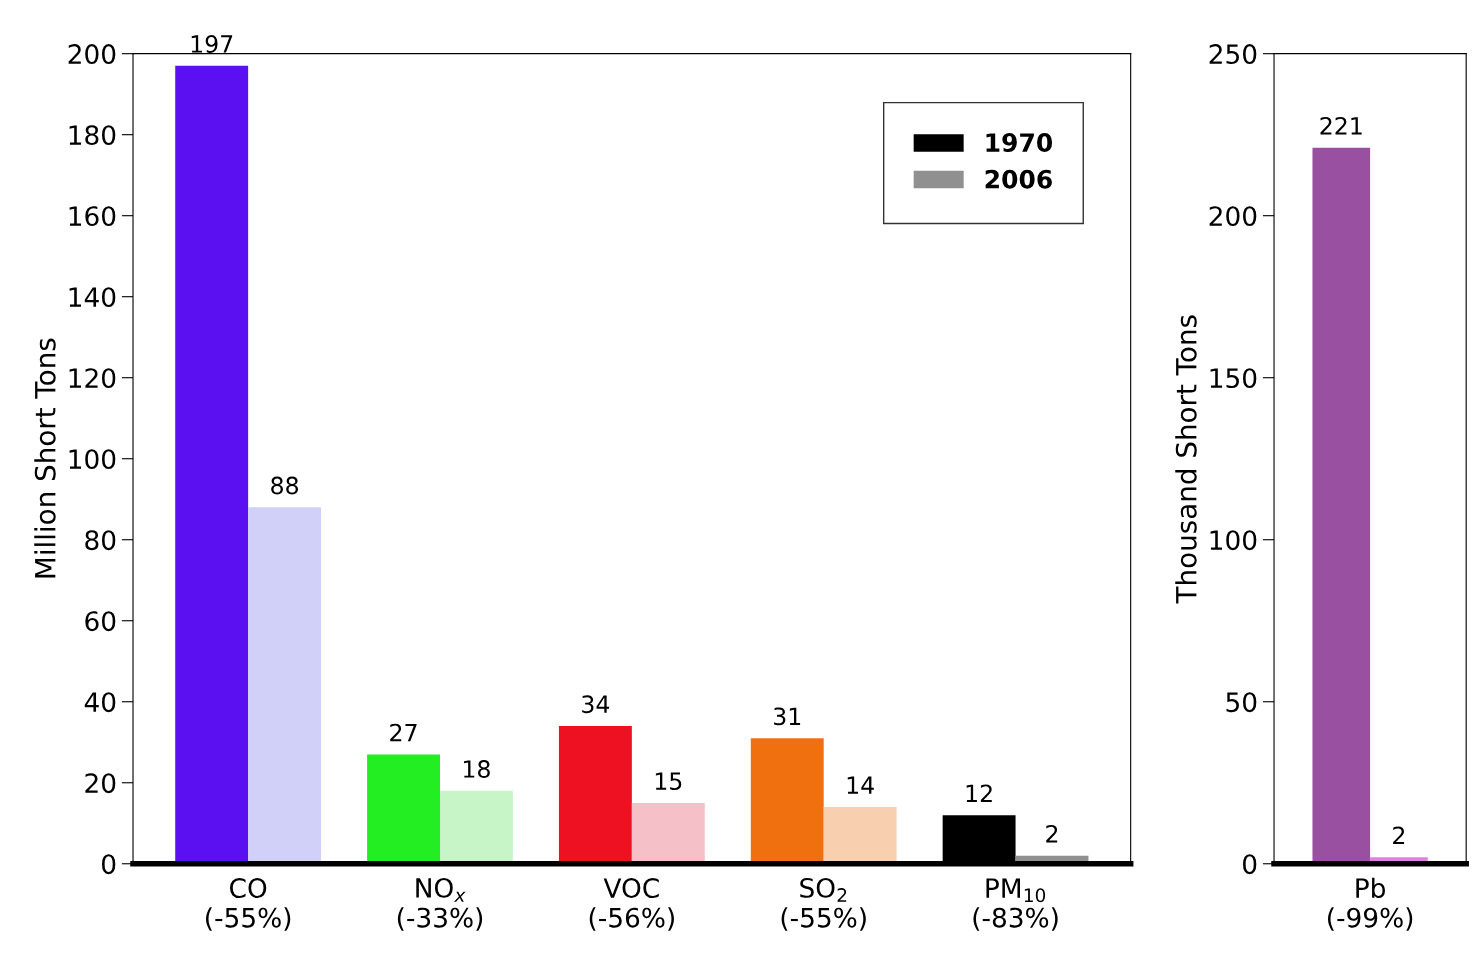  What do you see at coordinates (1015, 904) in the screenshot?
I see `x-tick-label: PM$_{10}$ (-83%)` at bounding box center [1015, 904].